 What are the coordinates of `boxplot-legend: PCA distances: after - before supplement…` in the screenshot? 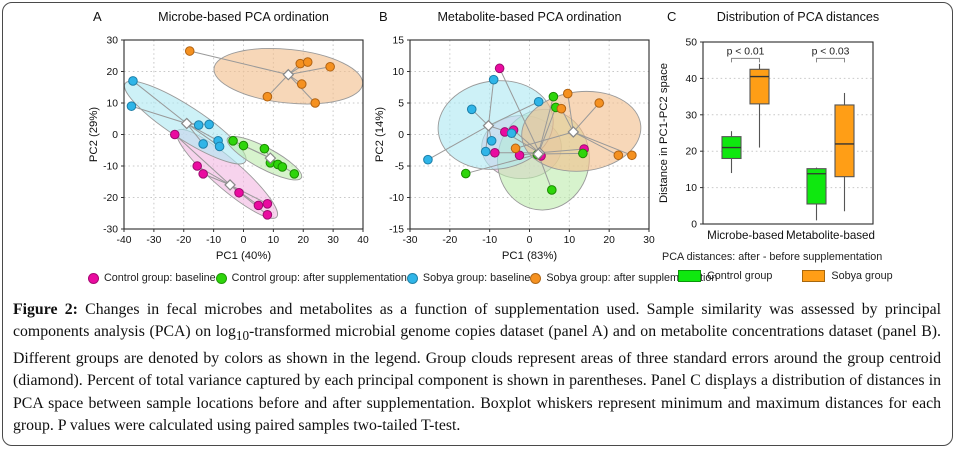 It's located at (777, 266).